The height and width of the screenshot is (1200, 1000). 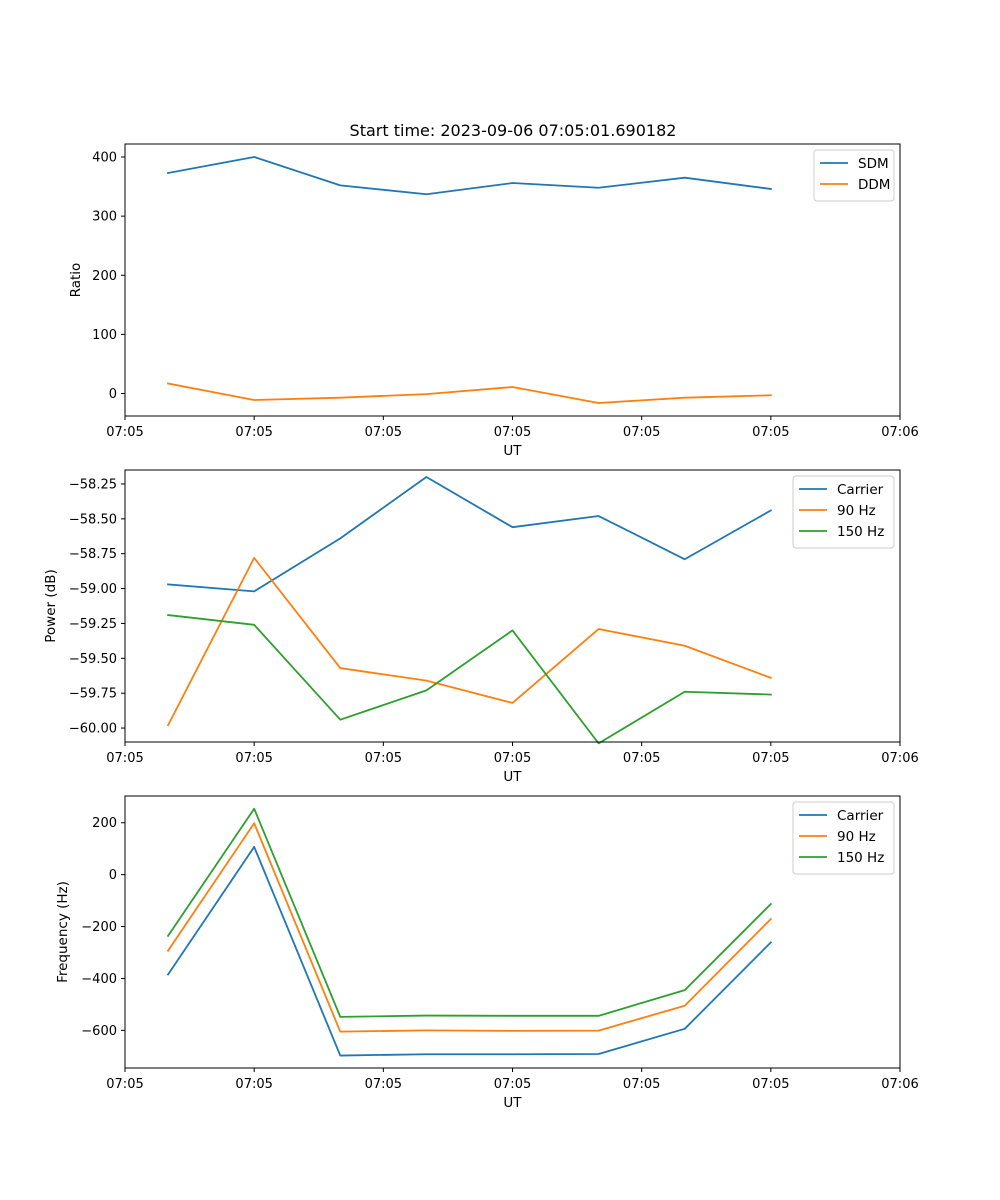 I want to click on y-tick-label: −600, so click(x=99, y=1031).